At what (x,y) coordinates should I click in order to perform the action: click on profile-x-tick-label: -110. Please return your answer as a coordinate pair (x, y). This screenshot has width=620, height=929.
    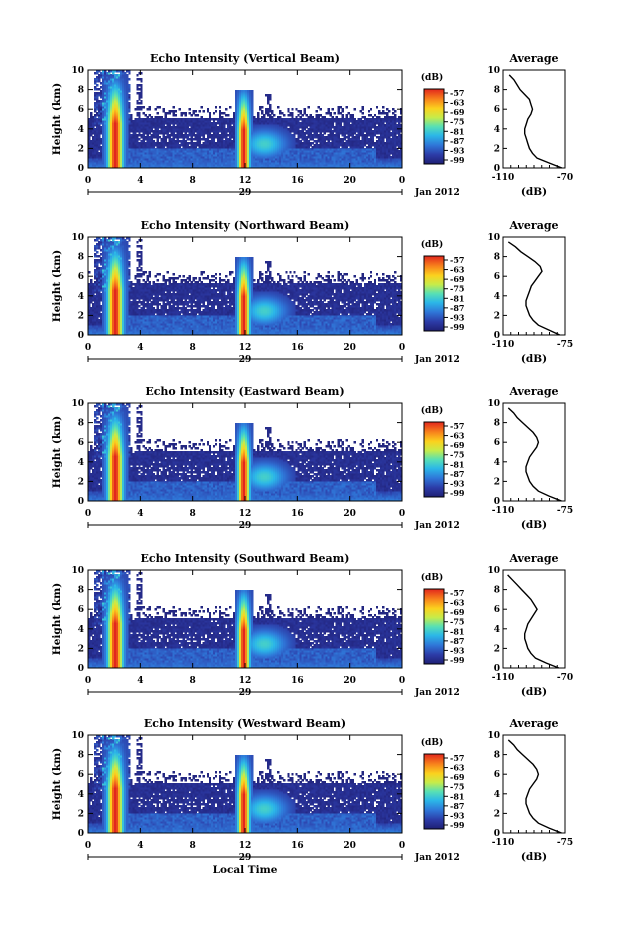
    Looking at the image, I should click on (503, 178).